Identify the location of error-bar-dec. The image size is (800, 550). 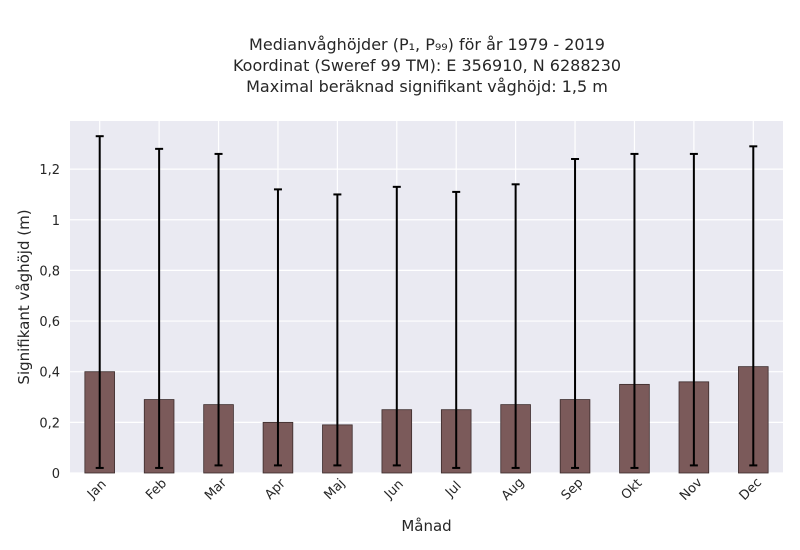
(753, 306).